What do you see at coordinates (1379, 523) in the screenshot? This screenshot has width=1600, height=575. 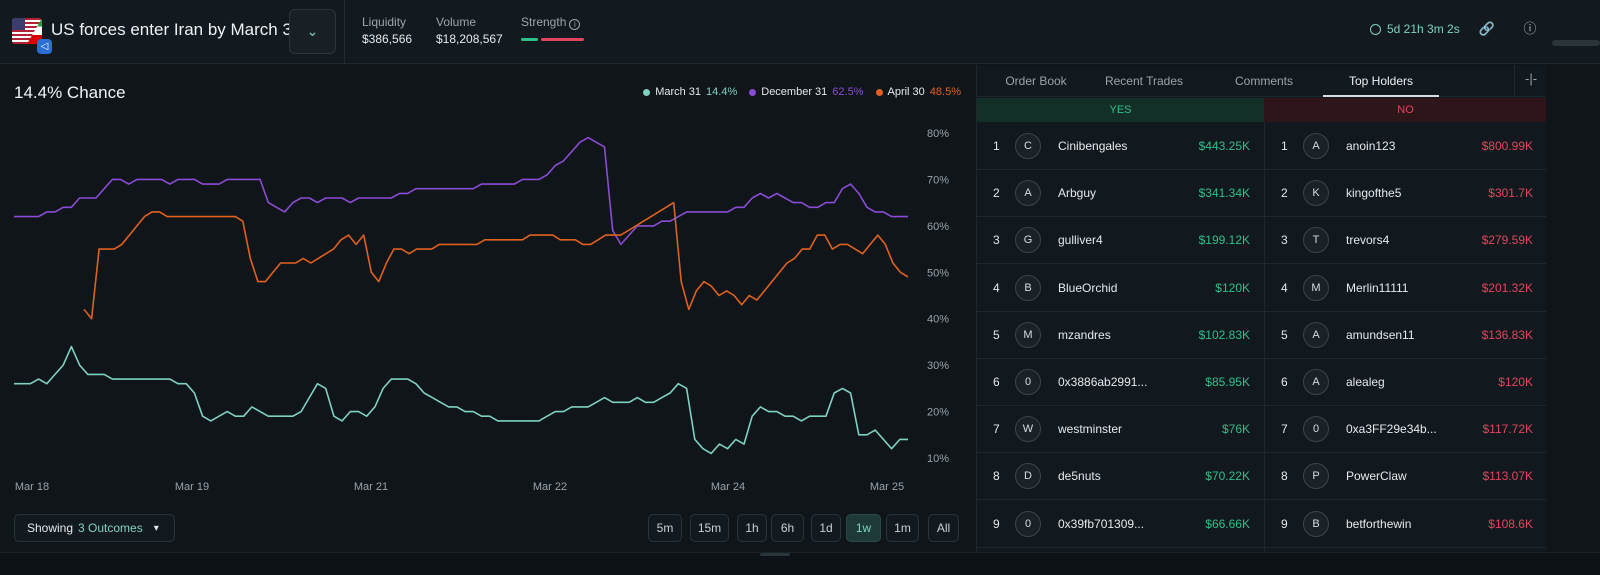 I see `holder-name: betforthewin` at bounding box center [1379, 523].